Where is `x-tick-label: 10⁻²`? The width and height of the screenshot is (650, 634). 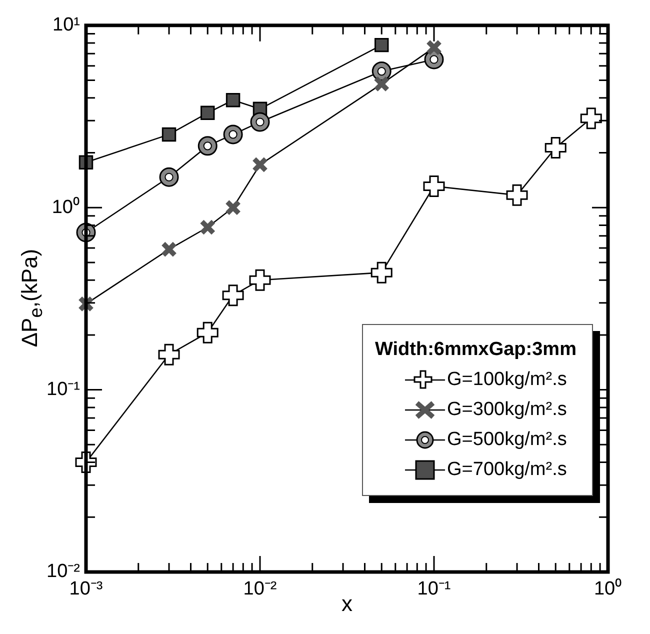 x-tick-label: 10⁻² is located at coordinates (260, 589).